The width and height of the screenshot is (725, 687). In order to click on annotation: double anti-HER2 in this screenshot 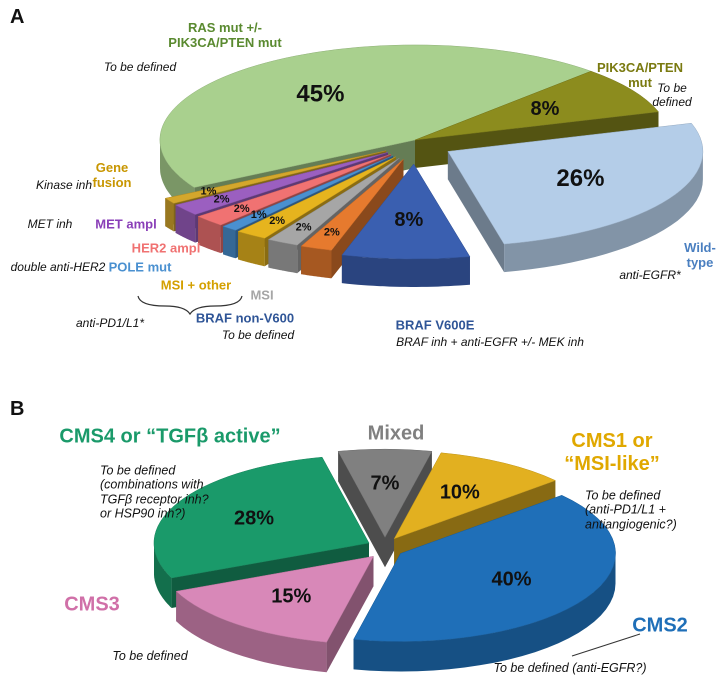, I will do `click(58, 267)`.